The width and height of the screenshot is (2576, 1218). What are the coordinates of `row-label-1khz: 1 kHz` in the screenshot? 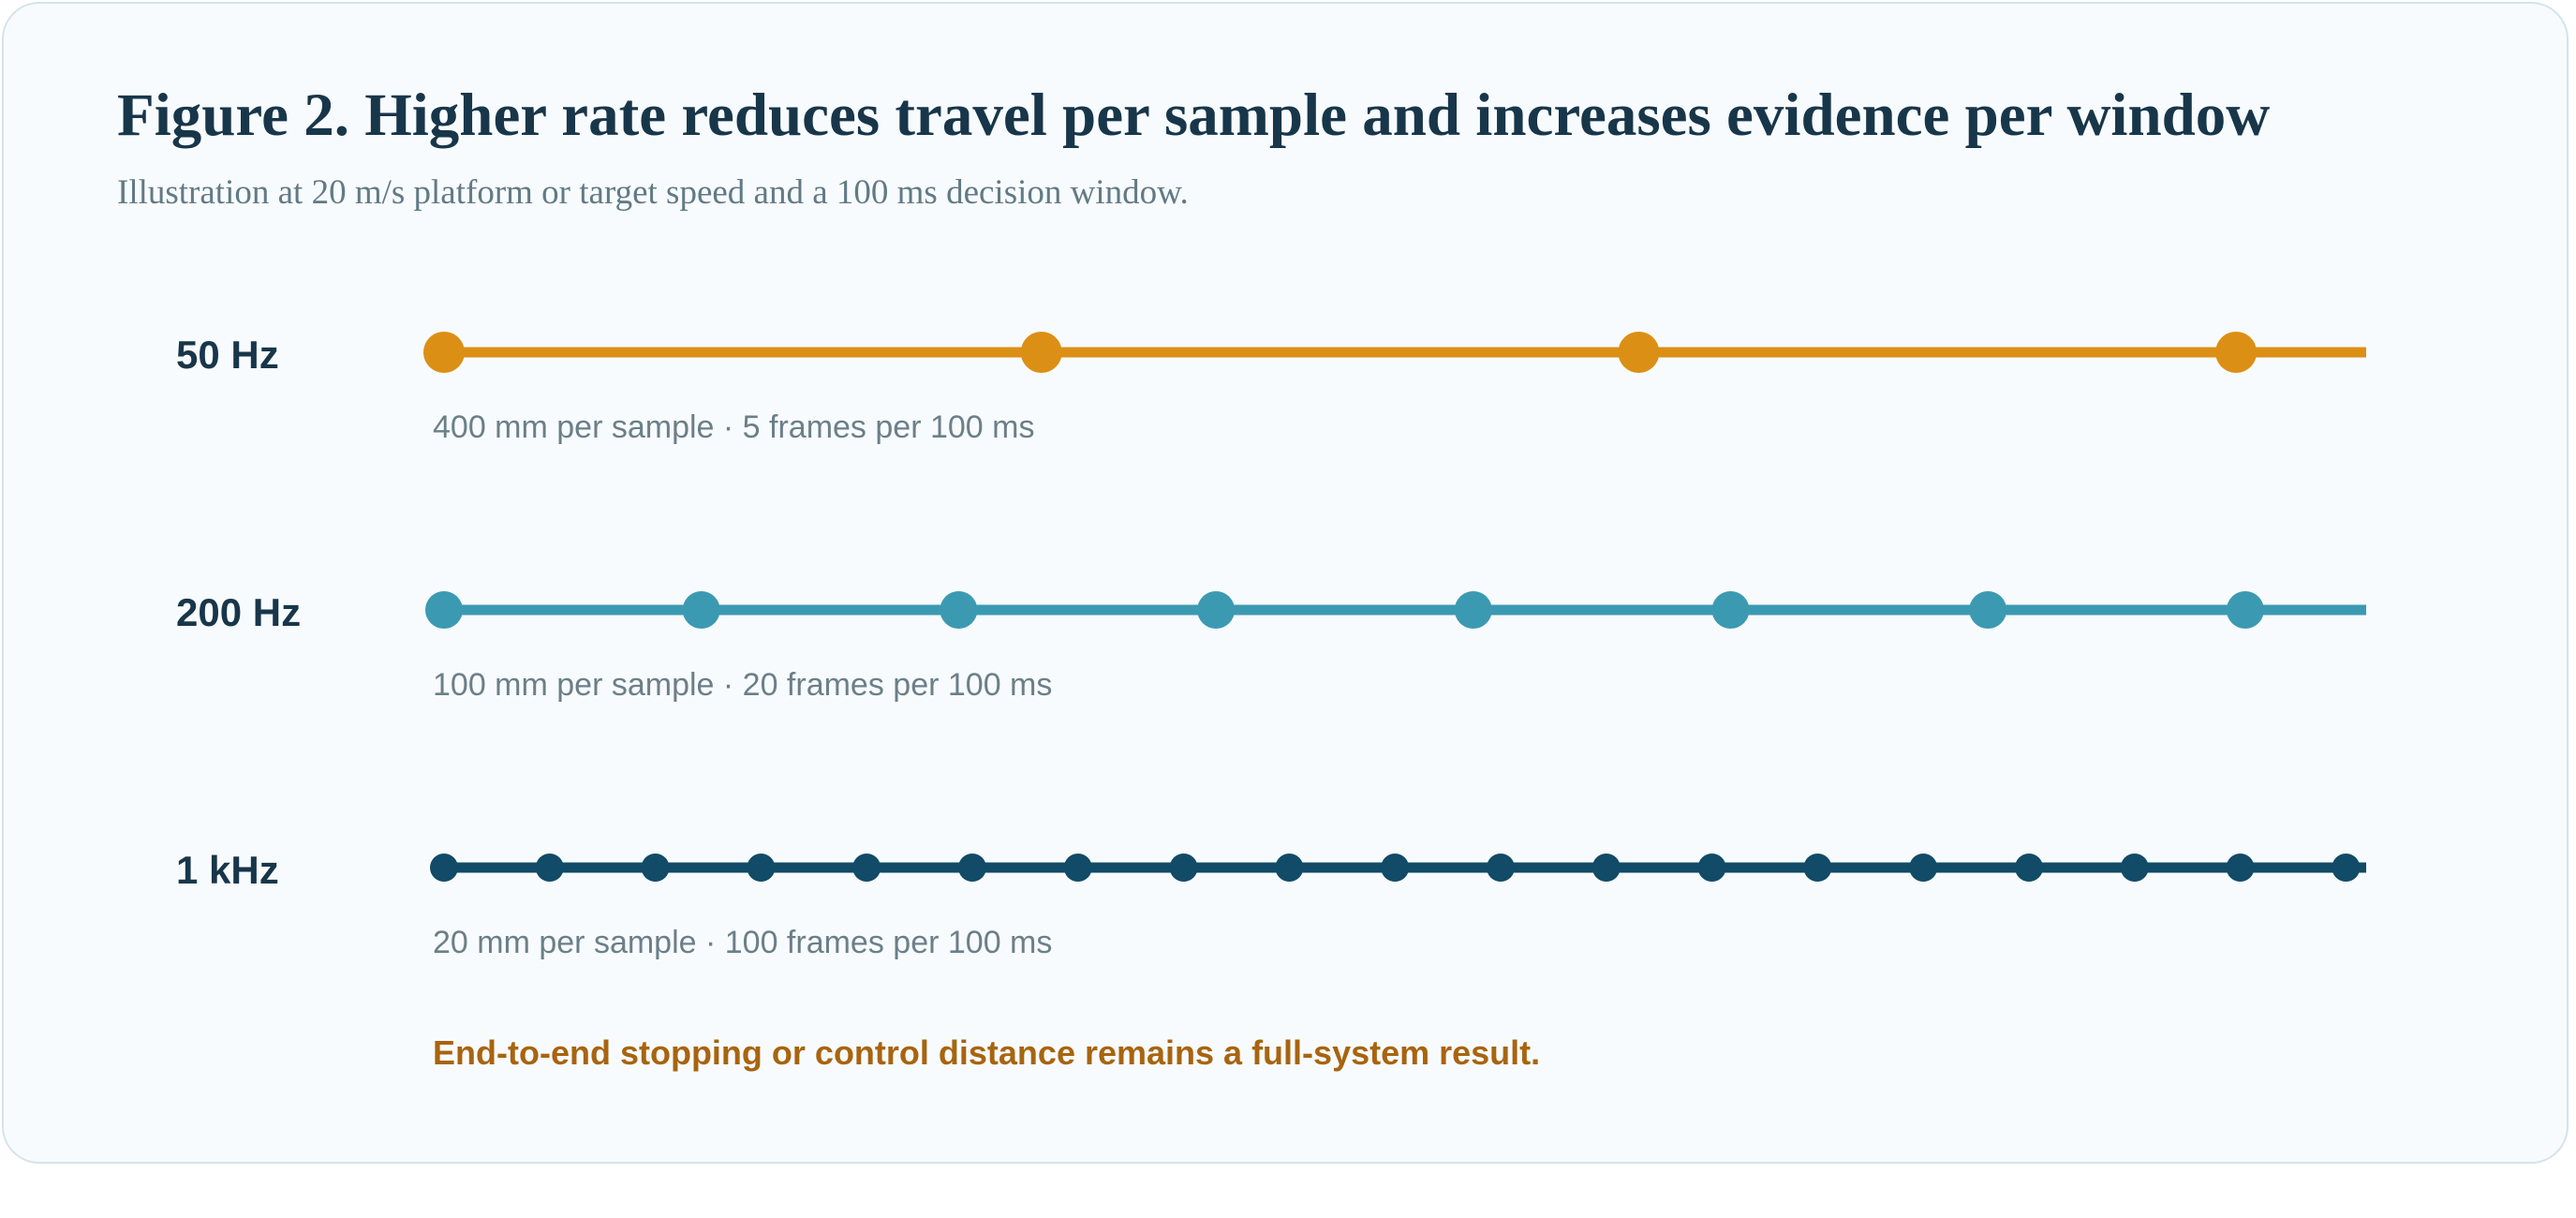 It's located at (227, 870).